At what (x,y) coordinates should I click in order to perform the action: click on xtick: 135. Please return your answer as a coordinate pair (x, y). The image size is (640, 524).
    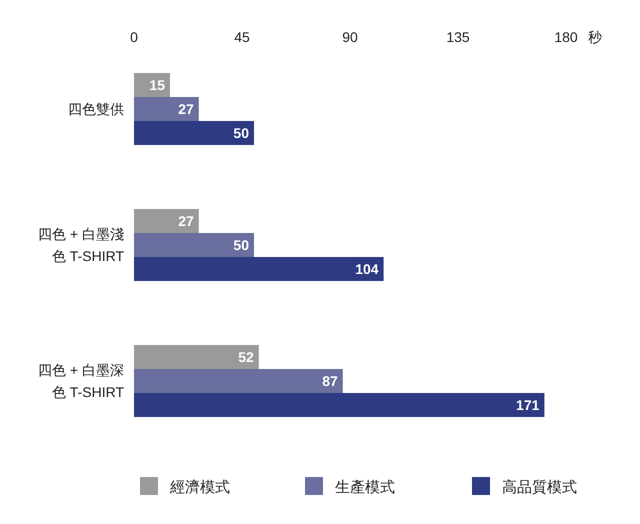
    Looking at the image, I should click on (458, 37).